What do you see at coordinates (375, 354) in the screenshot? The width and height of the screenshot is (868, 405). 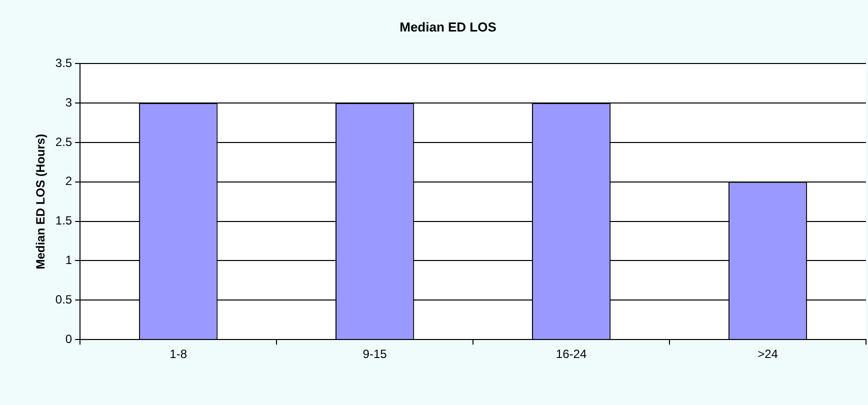 I see `x-tick-label: 9-15` at bounding box center [375, 354].